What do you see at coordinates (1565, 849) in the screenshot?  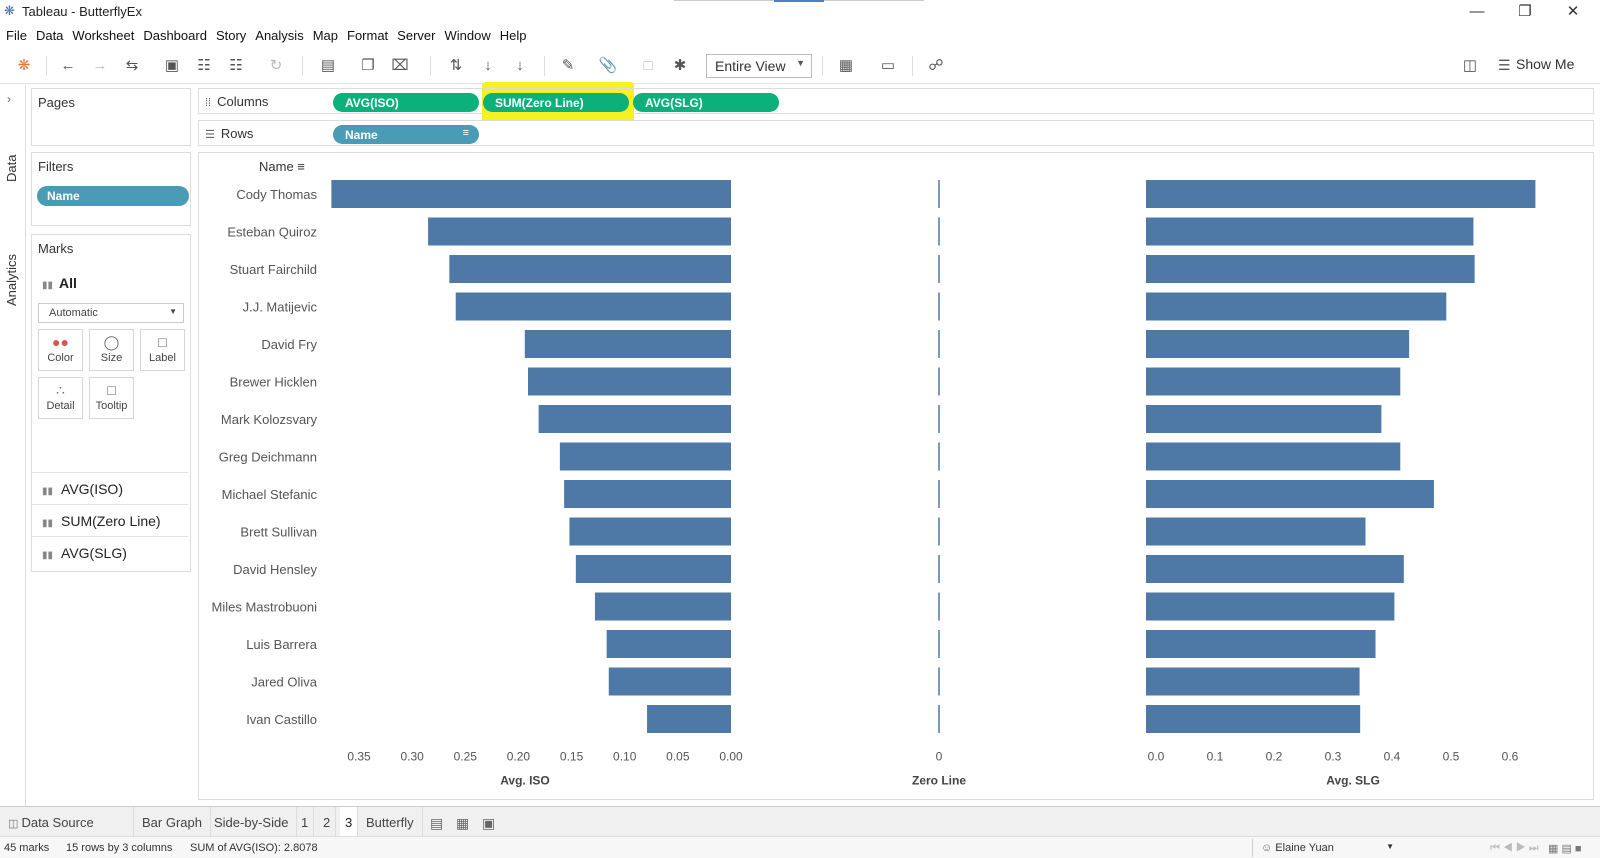 I see `grid-view-icon: ▦ ▤ ■` at bounding box center [1565, 849].